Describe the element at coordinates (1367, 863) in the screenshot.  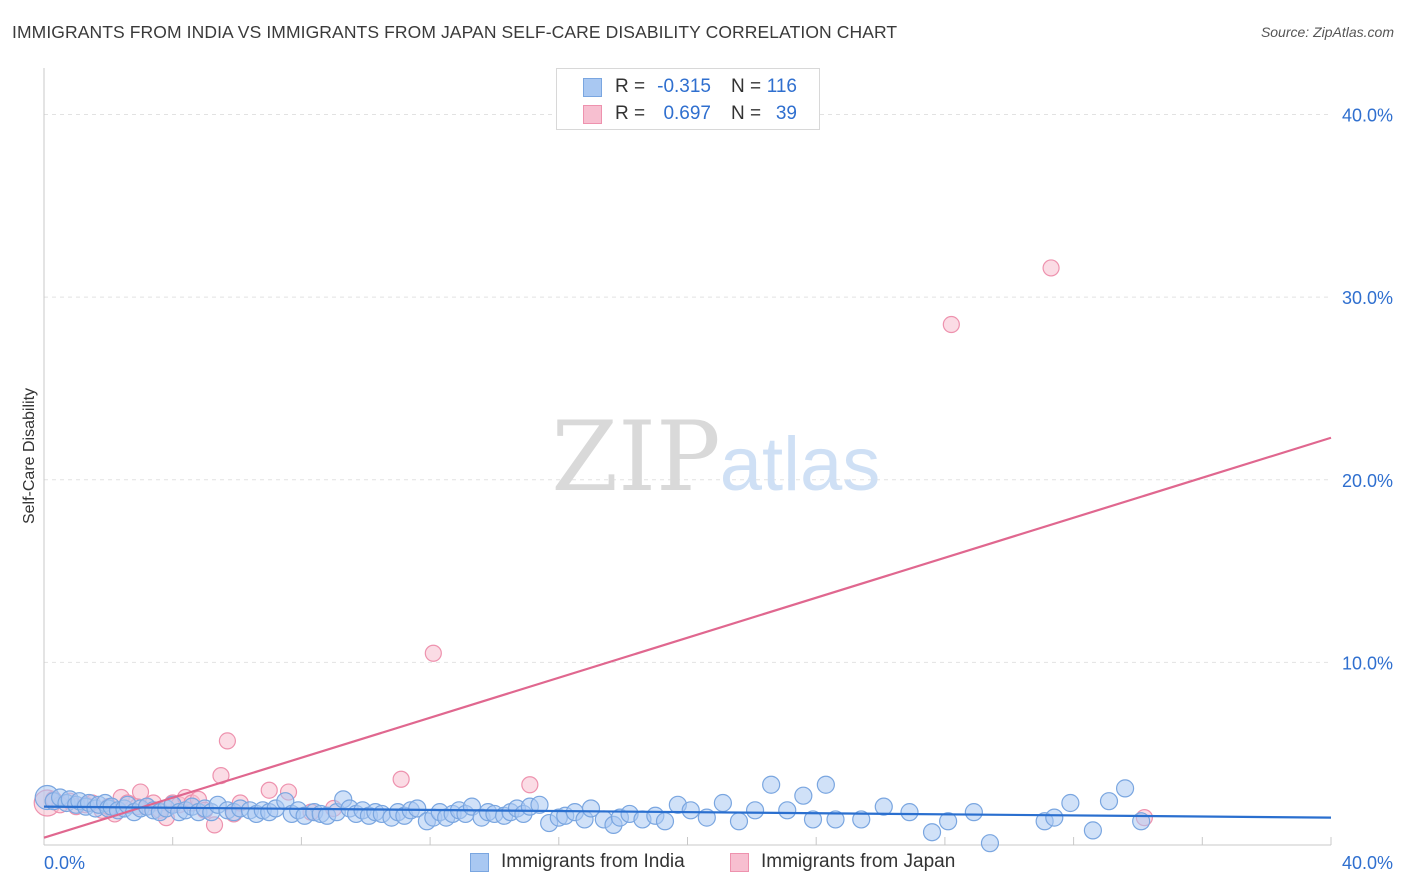
I see `x-tick-label: 40.0%` at that location.